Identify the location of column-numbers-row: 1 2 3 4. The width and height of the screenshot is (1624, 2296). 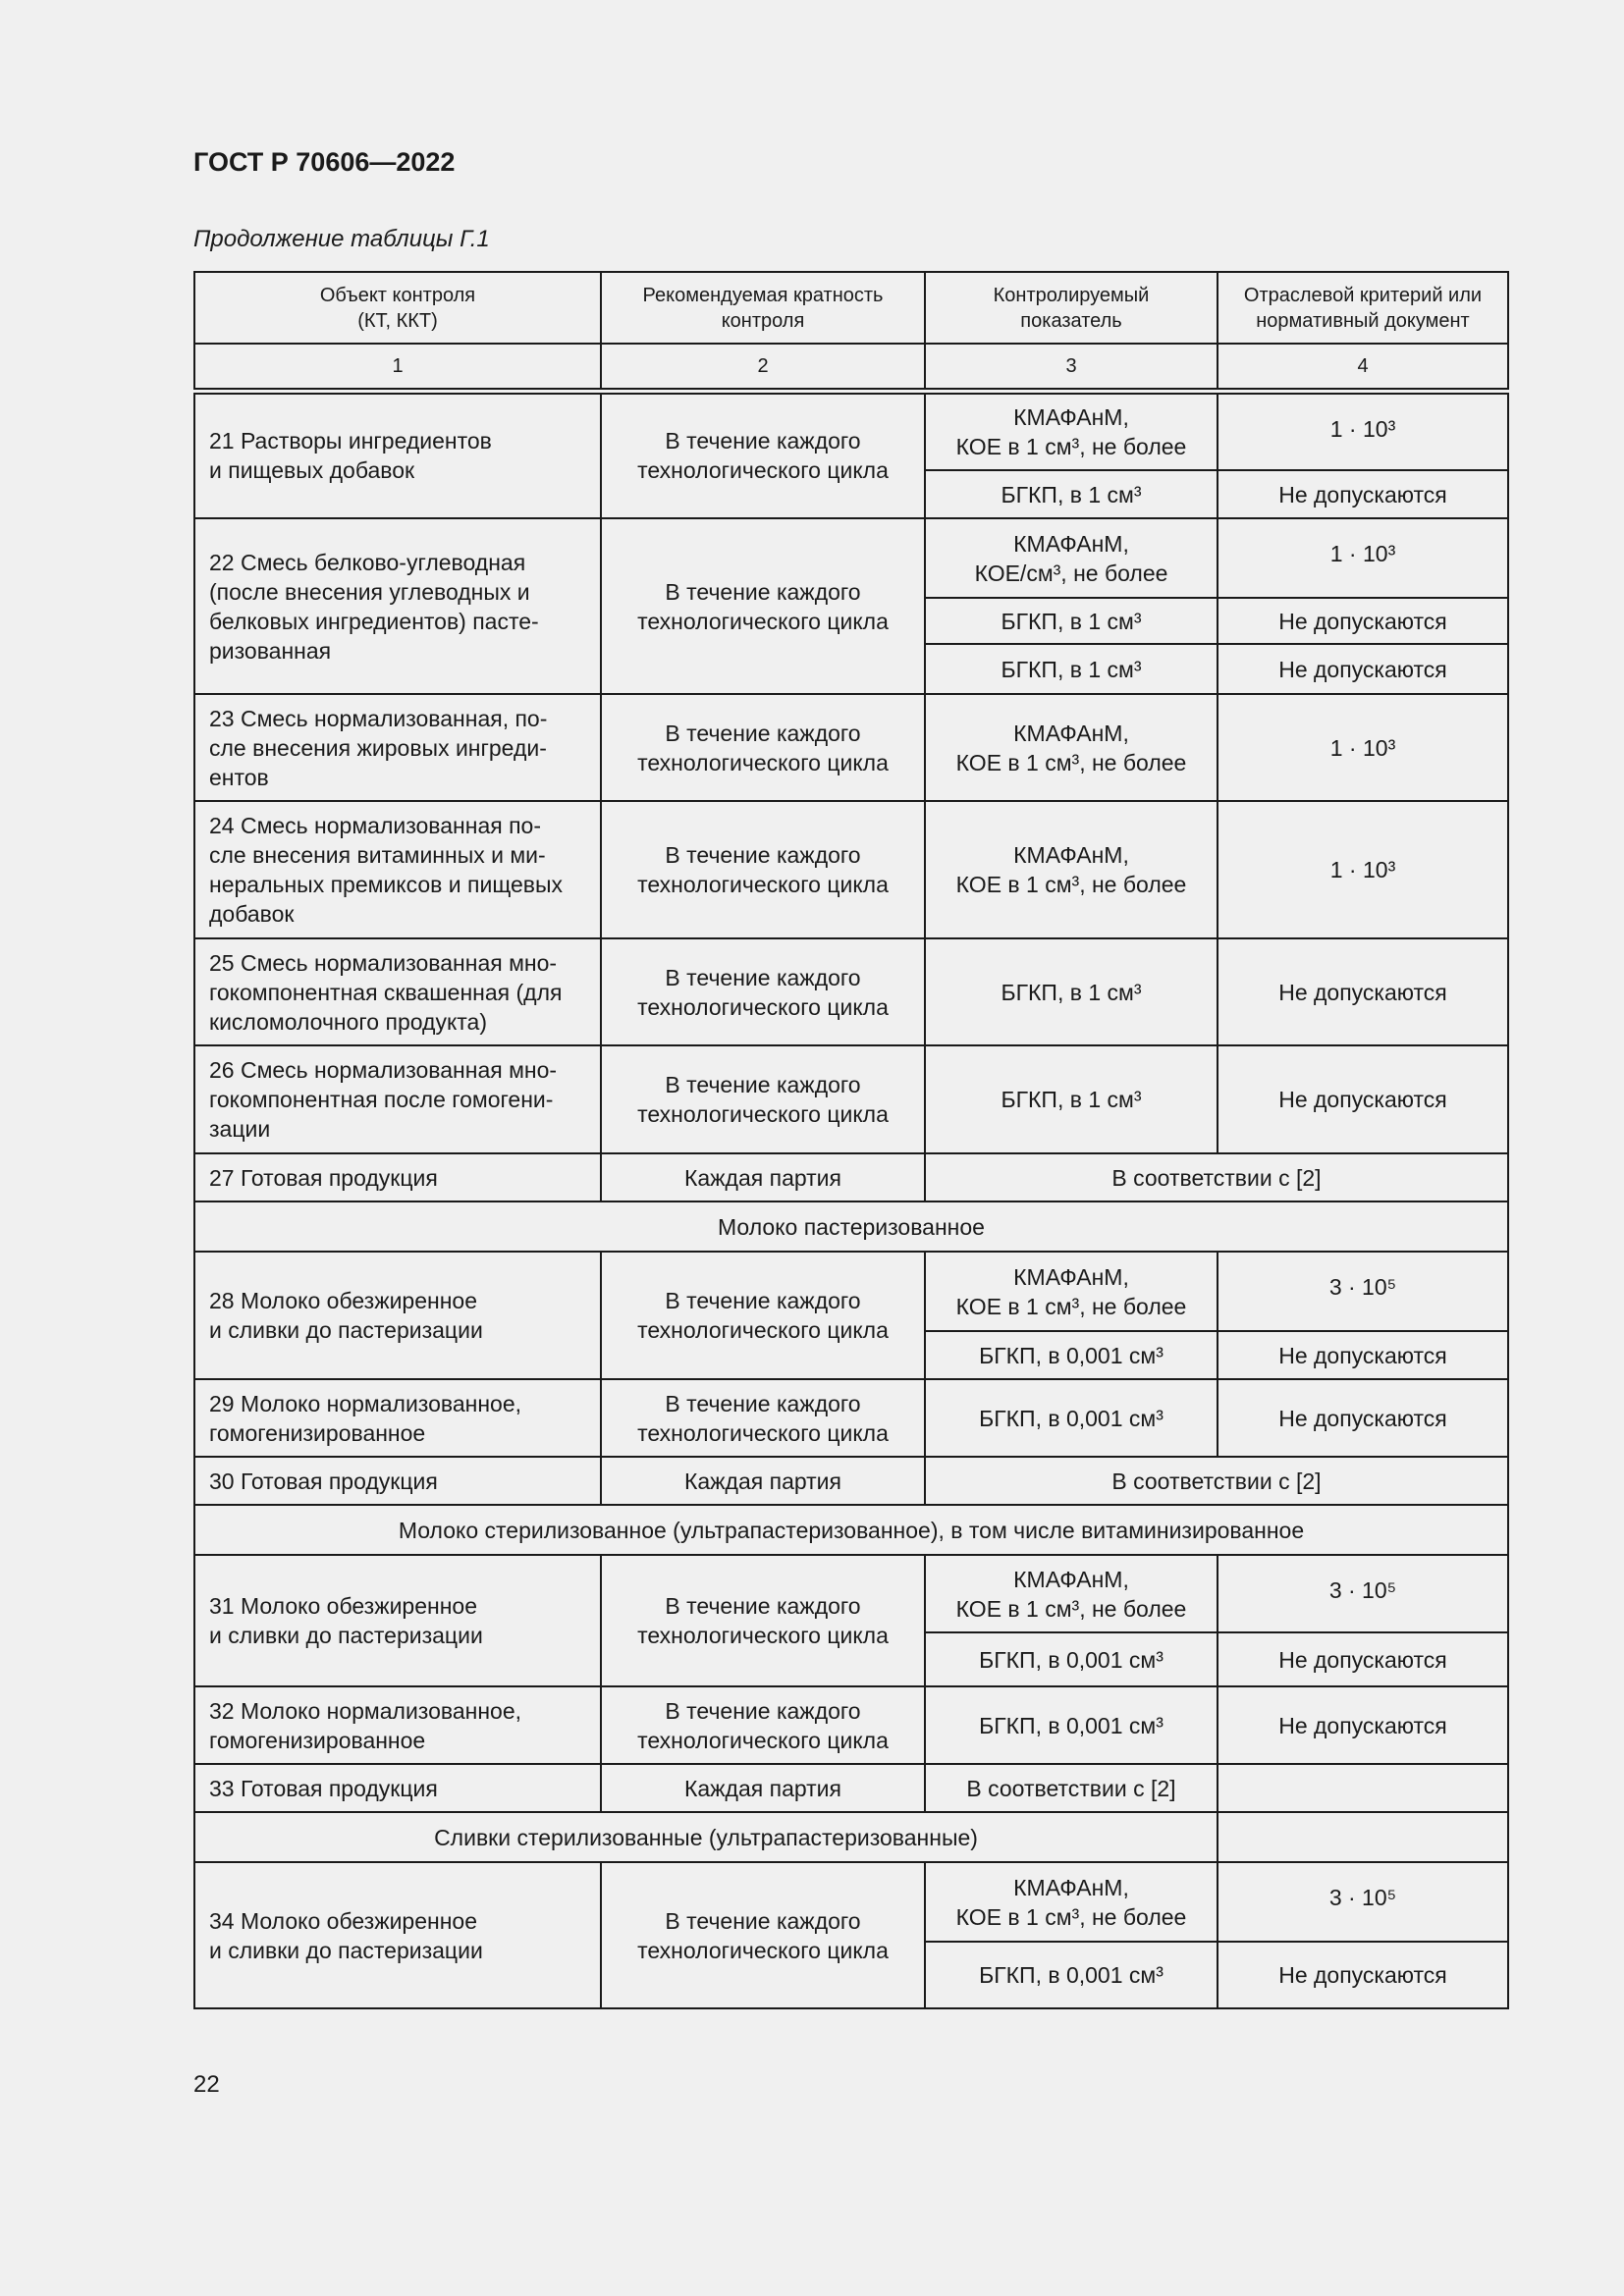
(851, 369).